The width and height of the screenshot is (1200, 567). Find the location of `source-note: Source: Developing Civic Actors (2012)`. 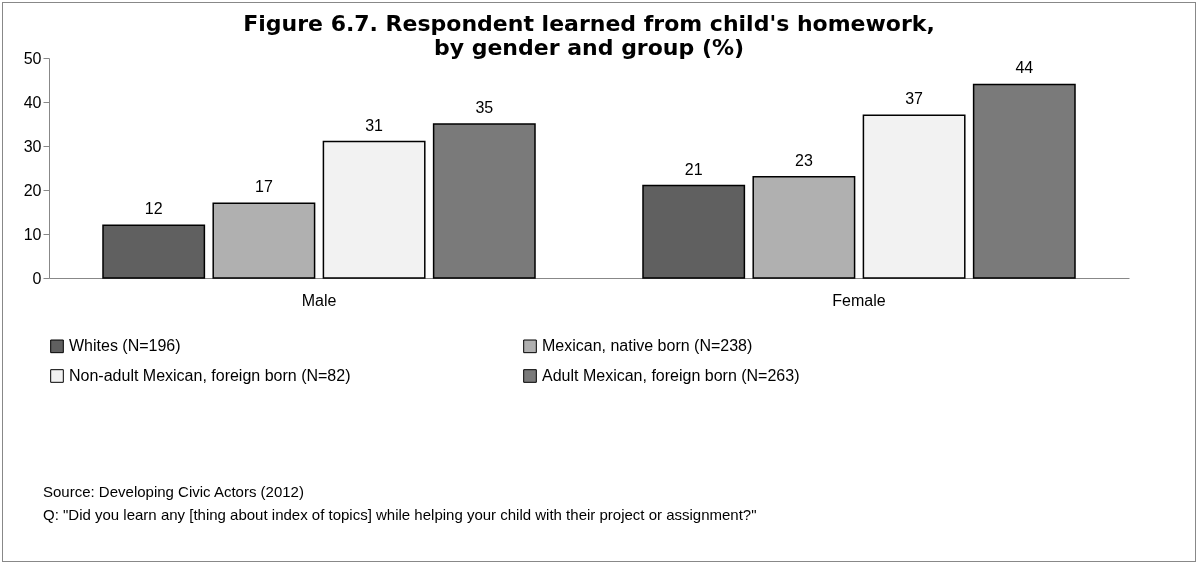

source-note: Source: Developing Civic Actors (2012) is located at coordinates (174, 491).